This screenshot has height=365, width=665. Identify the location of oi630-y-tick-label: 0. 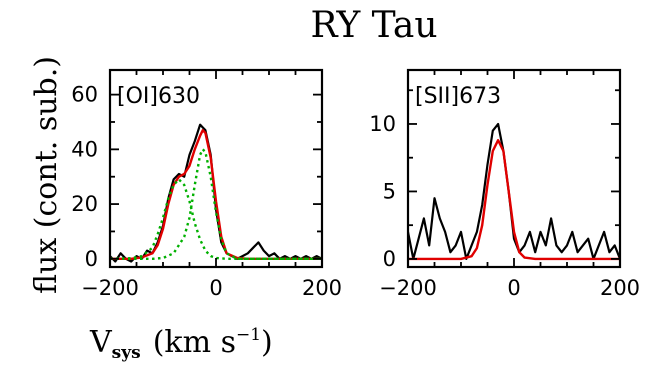
(91, 259).